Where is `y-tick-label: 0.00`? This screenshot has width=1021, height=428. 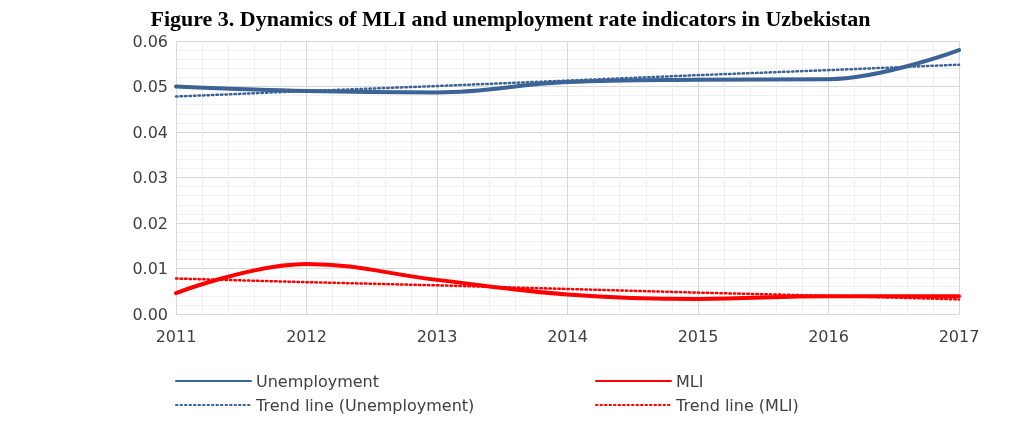
y-tick-label: 0.00 is located at coordinates (150, 314).